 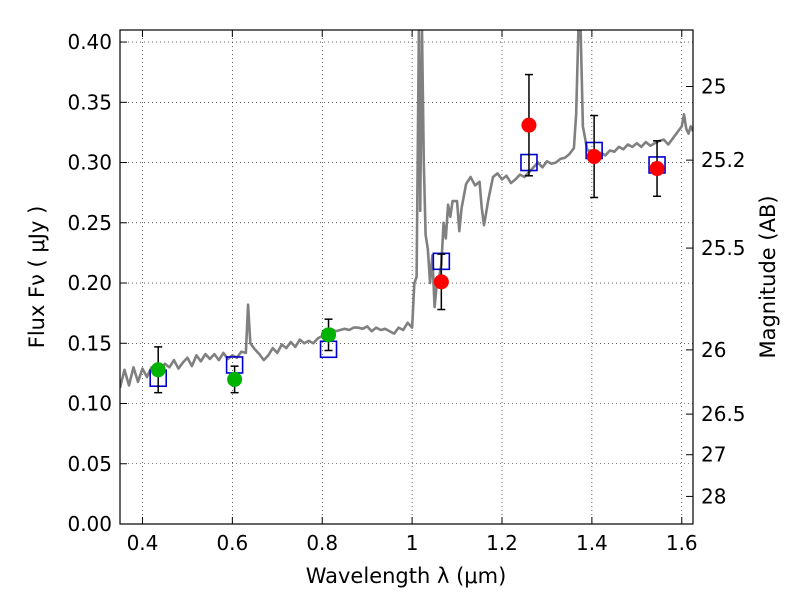 What do you see at coordinates (89, 283) in the screenshot?
I see `y-tick-label: 0.20` at bounding box center [89, 283].